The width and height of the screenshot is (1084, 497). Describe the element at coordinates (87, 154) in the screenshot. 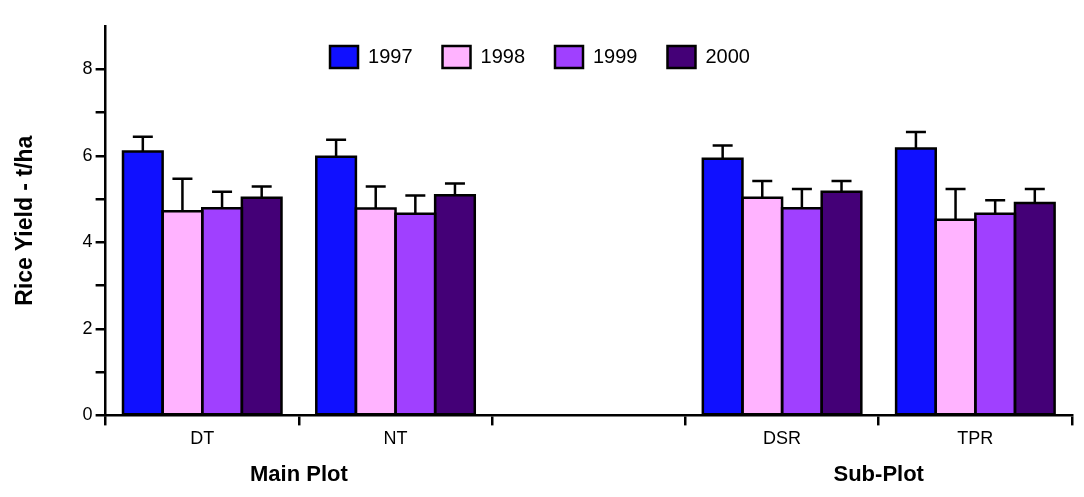

I see `y-tick-label: 6` at that location.